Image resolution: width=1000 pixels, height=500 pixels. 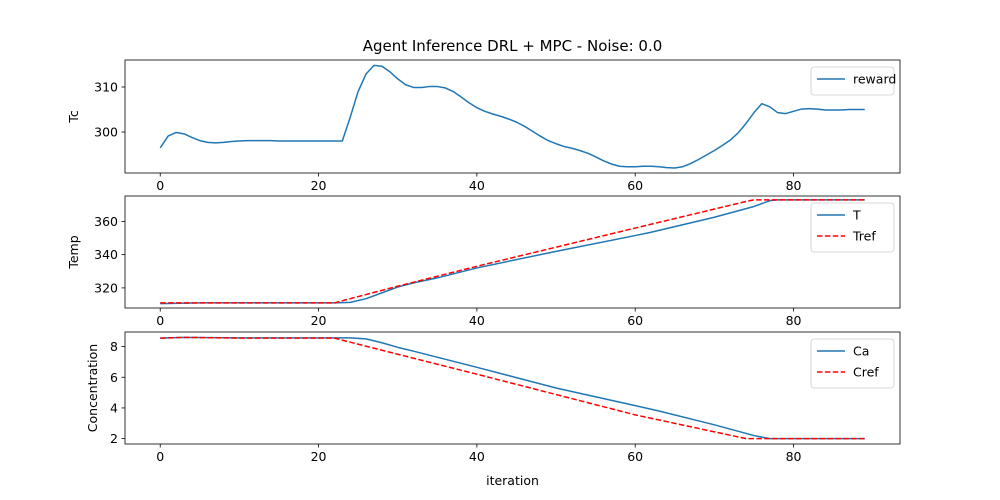 I want to click on legend: reward, so click(x=853, y=81).